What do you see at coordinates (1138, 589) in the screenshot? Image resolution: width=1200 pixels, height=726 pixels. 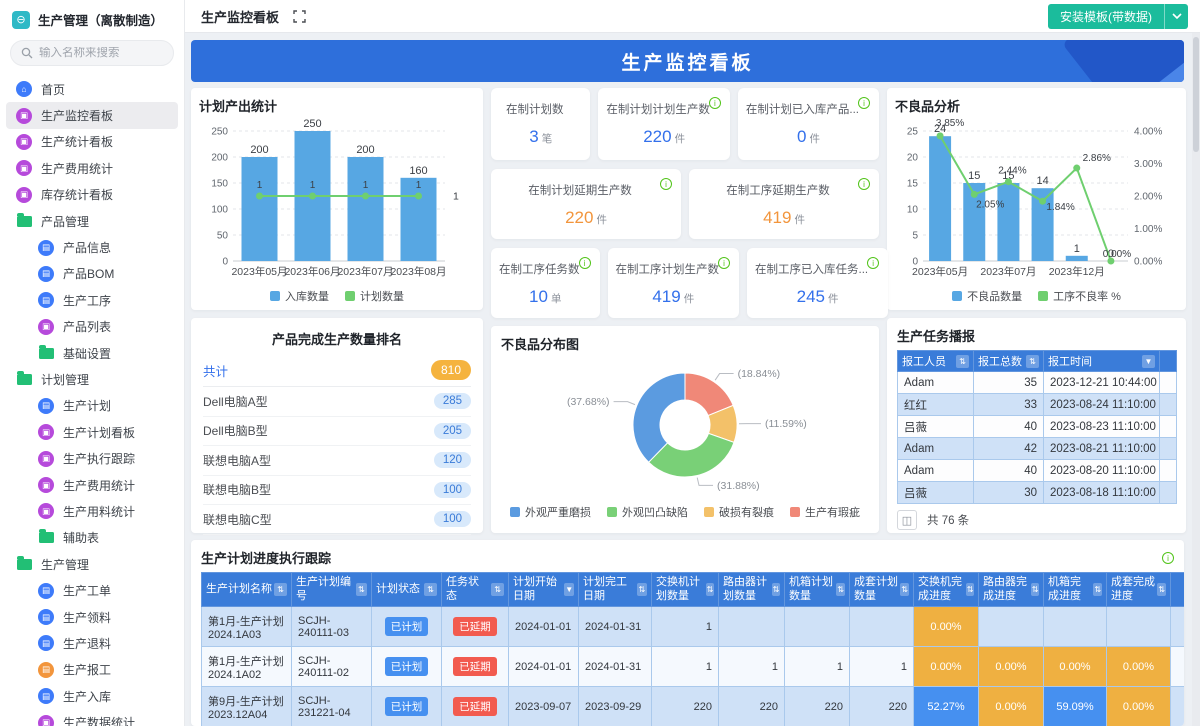 I see `column-header: 成套完成进度 ⇅` at bounding box center [1138, 589].